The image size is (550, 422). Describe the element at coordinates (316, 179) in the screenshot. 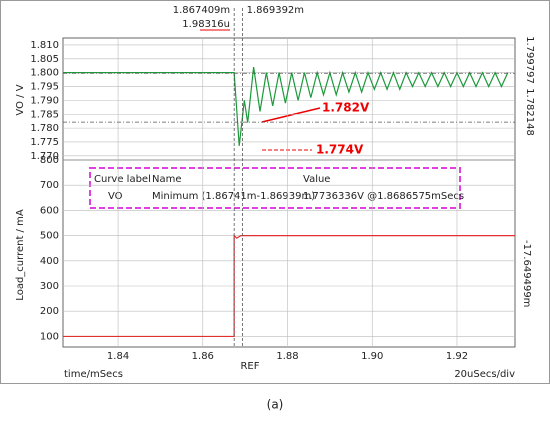

I see `table-header: Value` at that location.